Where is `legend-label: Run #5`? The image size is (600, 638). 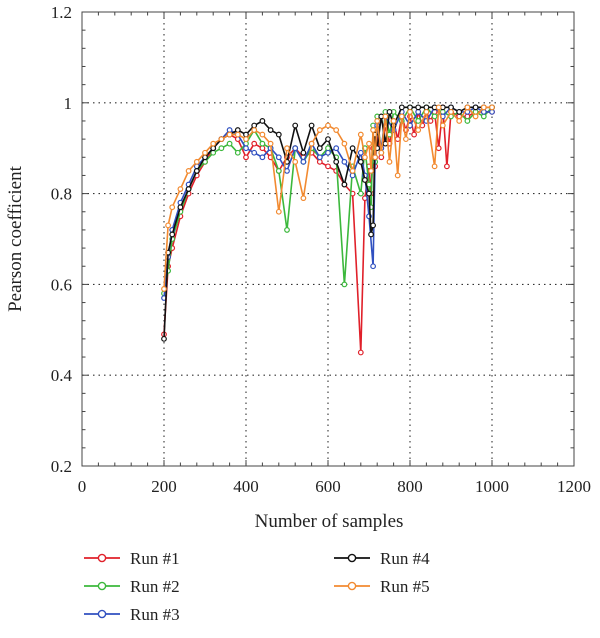 legend-label: Run #5 is located at coordinates (405, 586).